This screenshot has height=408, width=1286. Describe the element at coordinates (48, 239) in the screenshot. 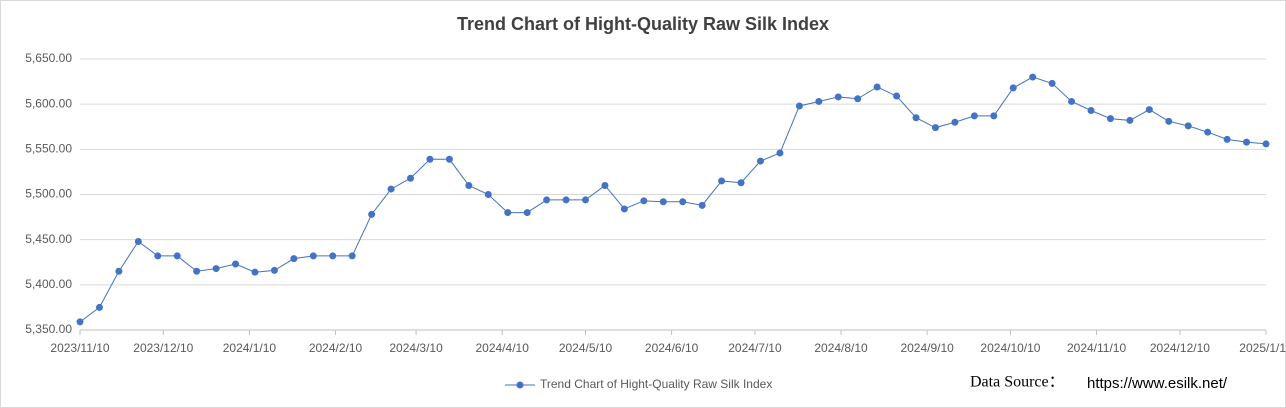

I see `y-tick-label: 5,450.00` at that location.